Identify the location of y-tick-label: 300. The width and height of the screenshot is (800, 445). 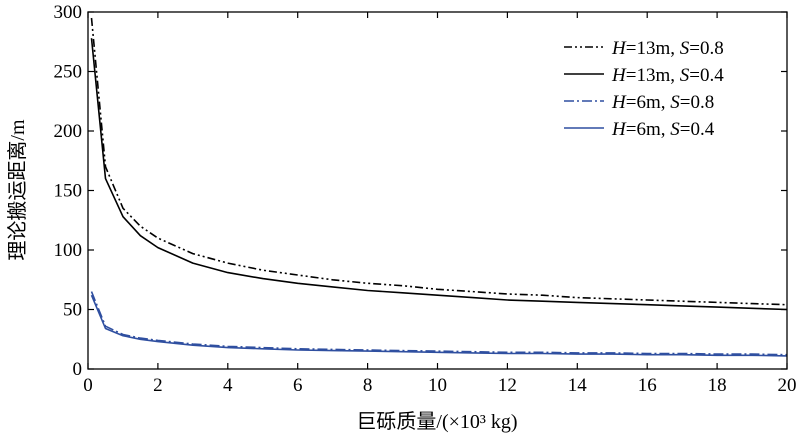
(68, 12).